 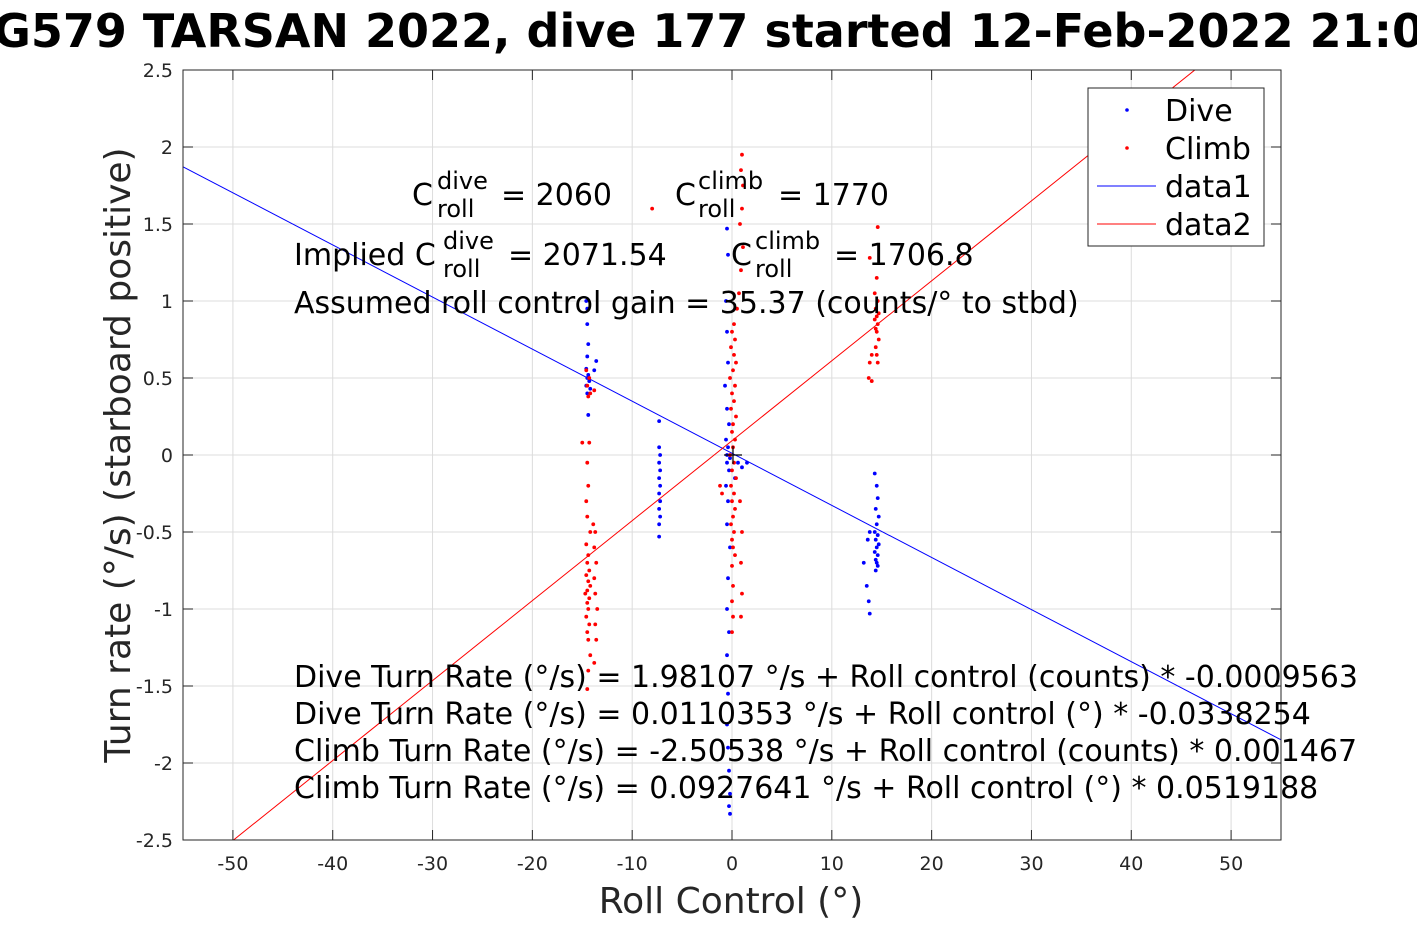 I want to click on y-tick-label: 1.5, so click(x=158, y=225).